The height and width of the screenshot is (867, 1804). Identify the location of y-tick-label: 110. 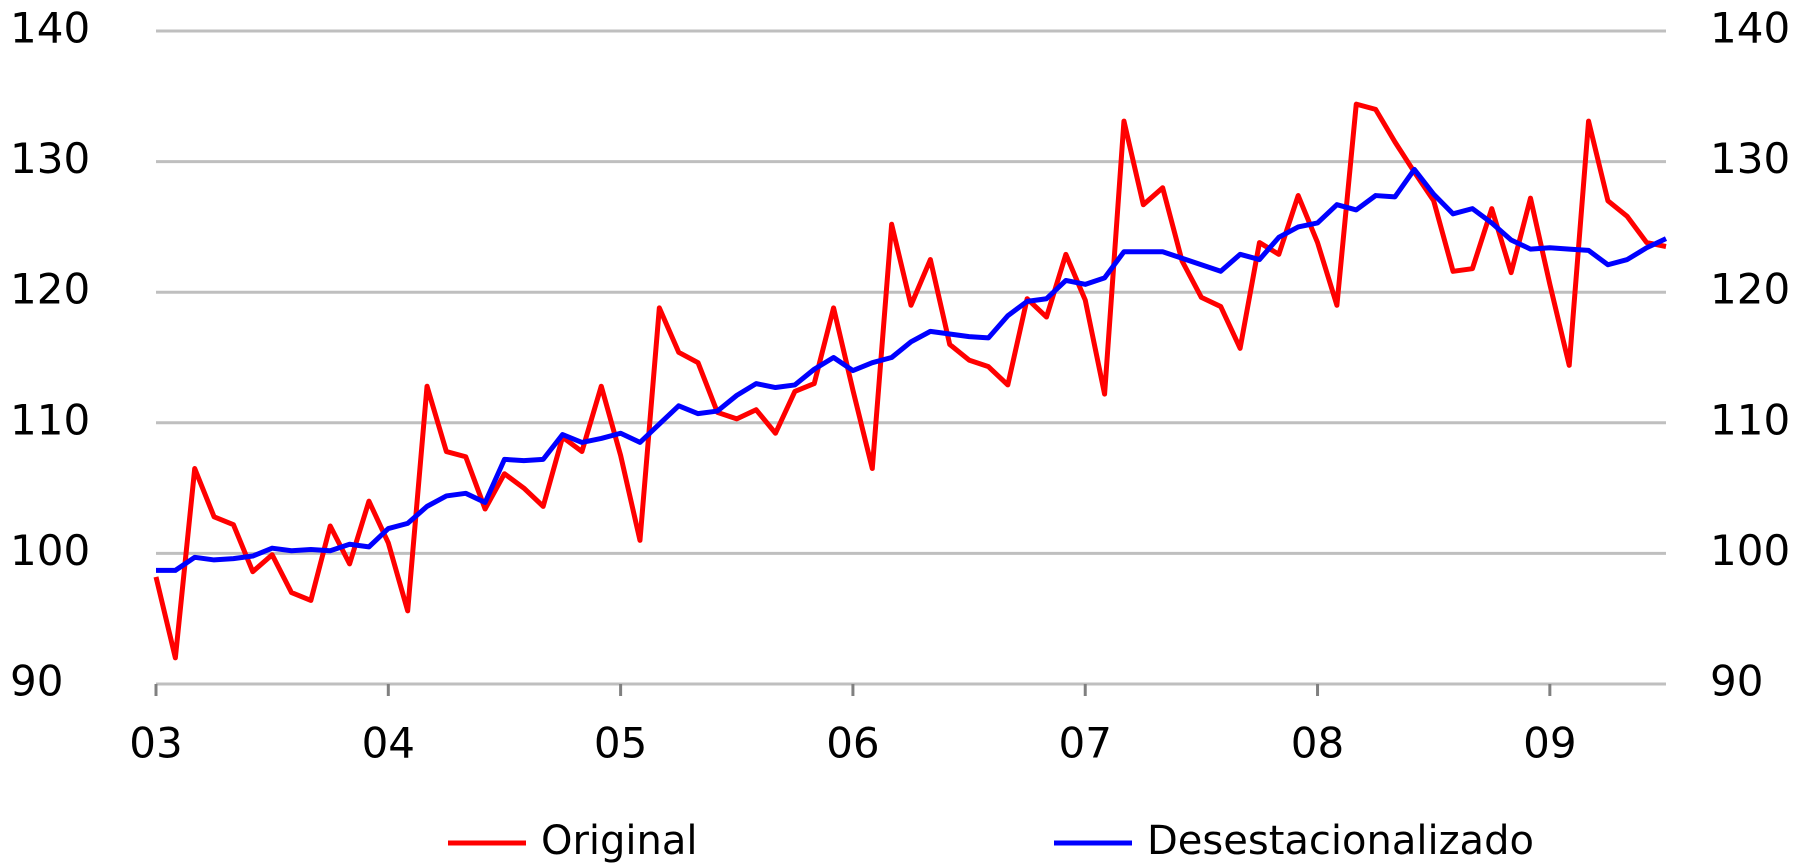
(50, 419).